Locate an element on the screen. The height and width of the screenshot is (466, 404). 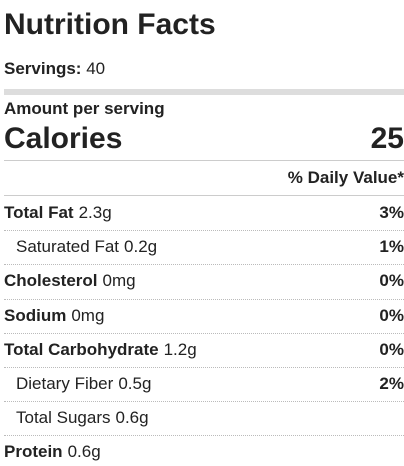
nutrient-amount: 0.2g is located at coordinates (141, 247).